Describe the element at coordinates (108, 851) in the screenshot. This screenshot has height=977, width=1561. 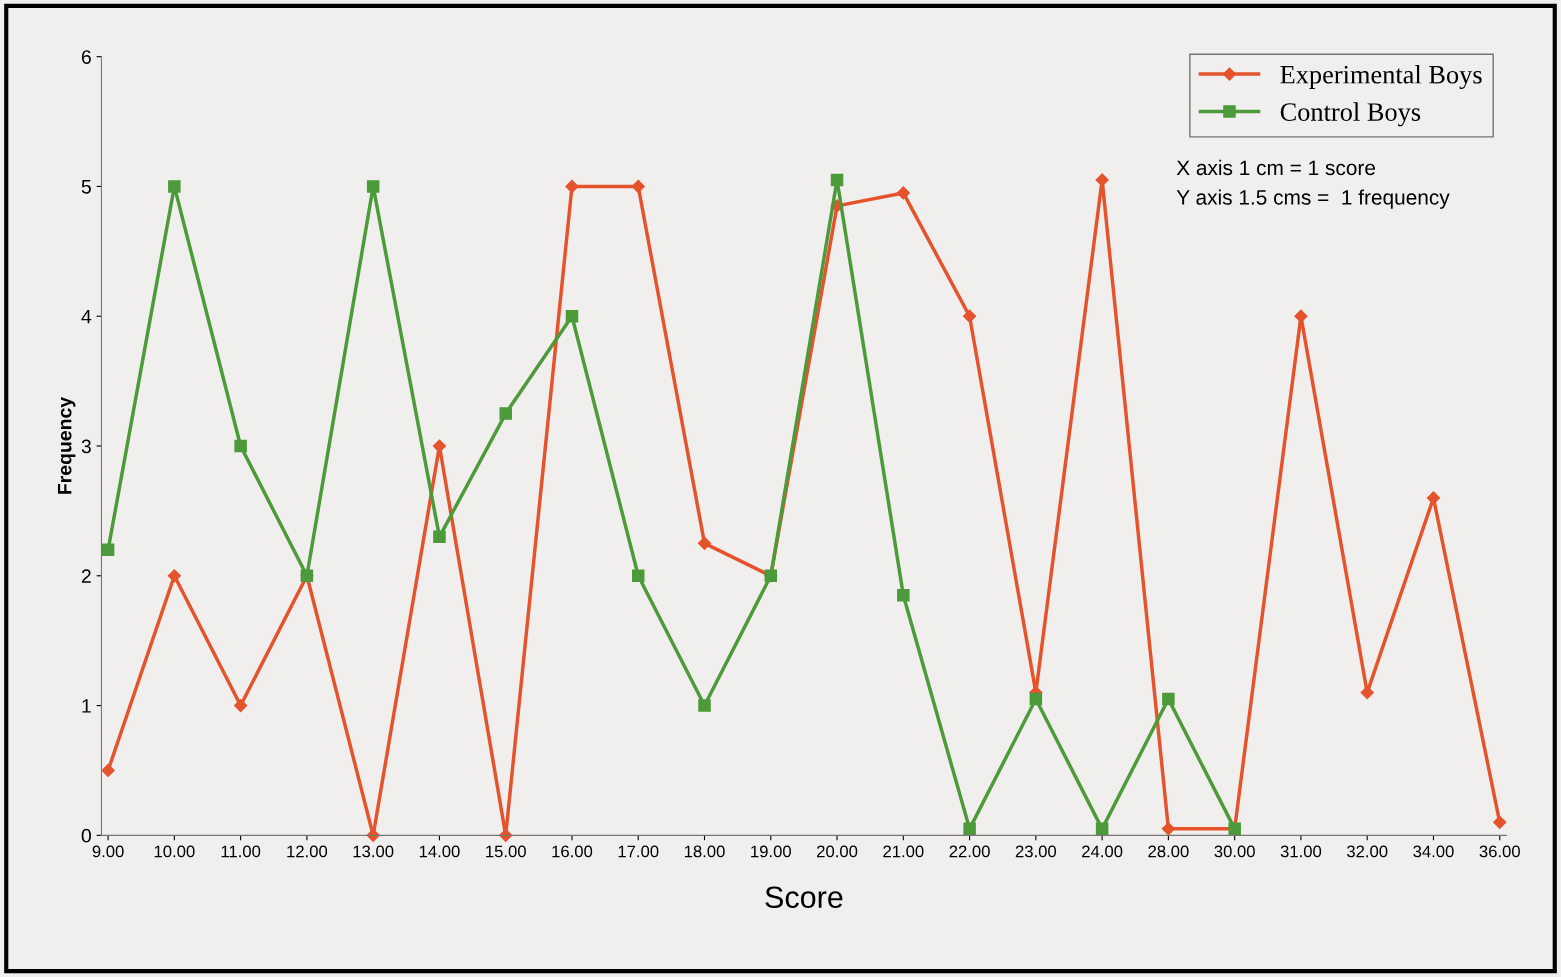
I see `x-tick-label: 9.00` at that location.